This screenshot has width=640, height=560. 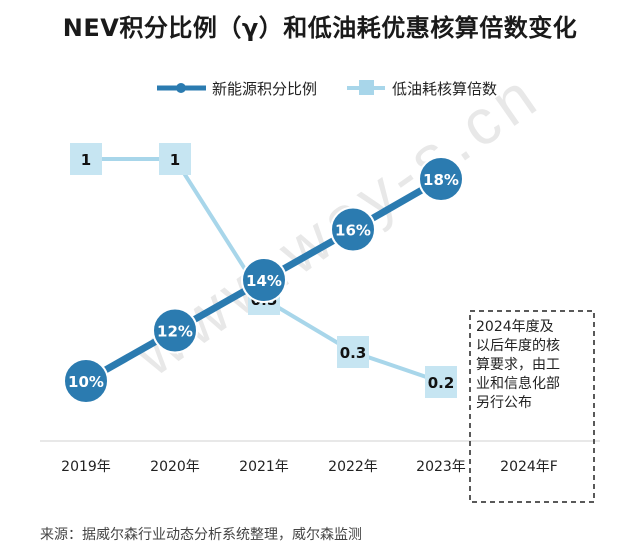 I want to click on data-label-nev: 14%, so click(x=264, y=281).